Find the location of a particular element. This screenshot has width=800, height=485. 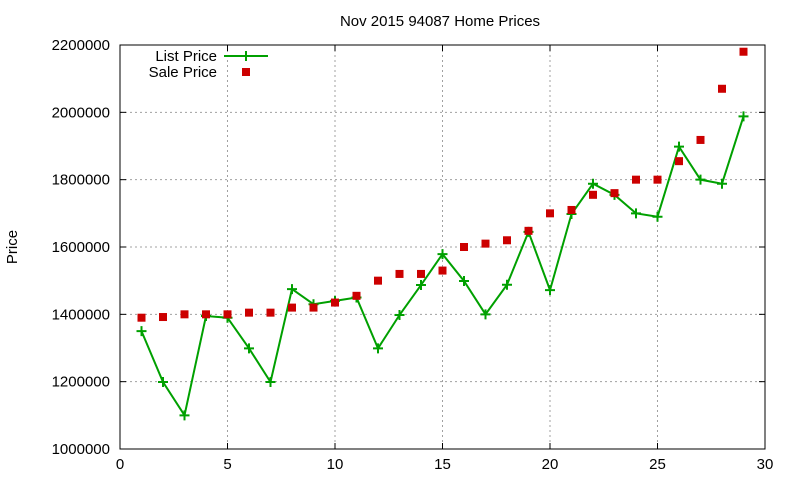

x-tick-label: 30 is located at coordinates (765, 464).